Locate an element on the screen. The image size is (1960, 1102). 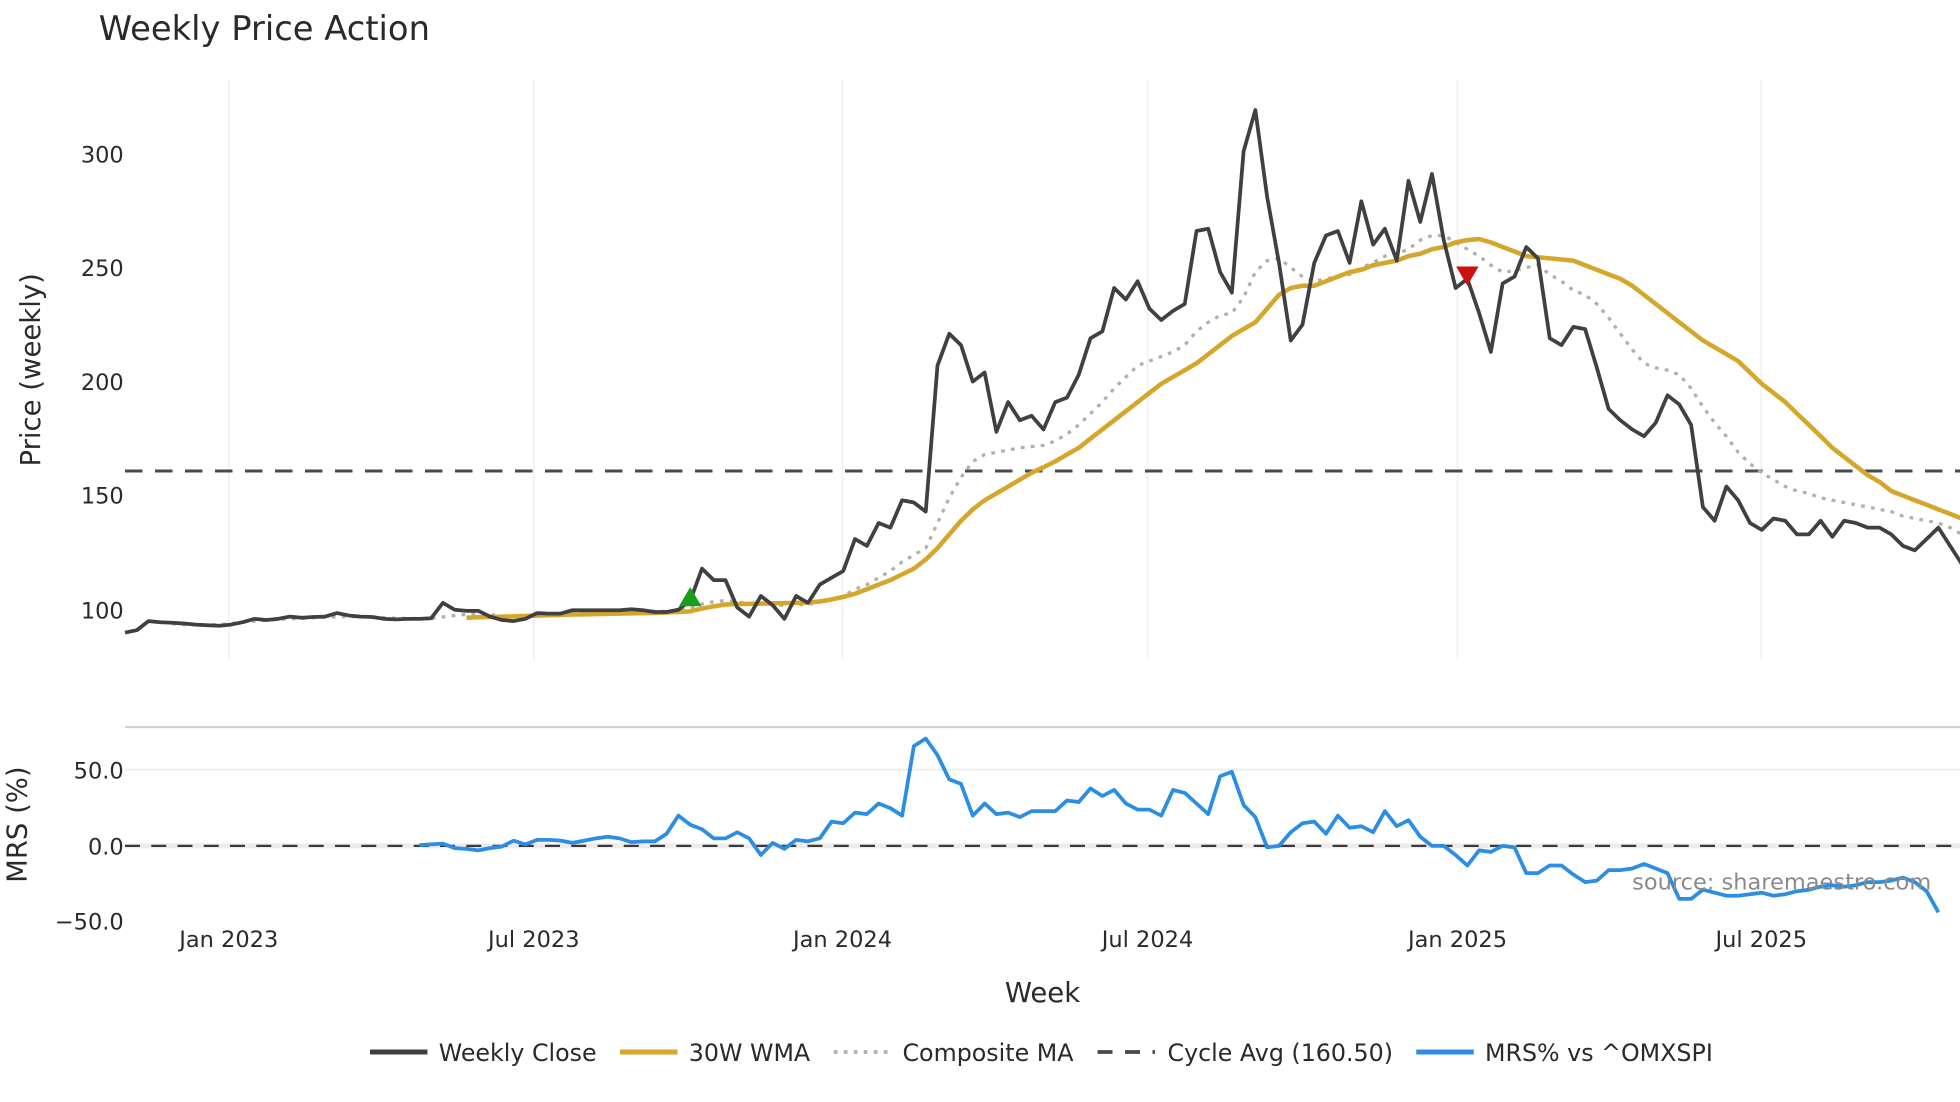
legend-item-30w-wma: 30W WMA is located at coordinates (715, 1053).